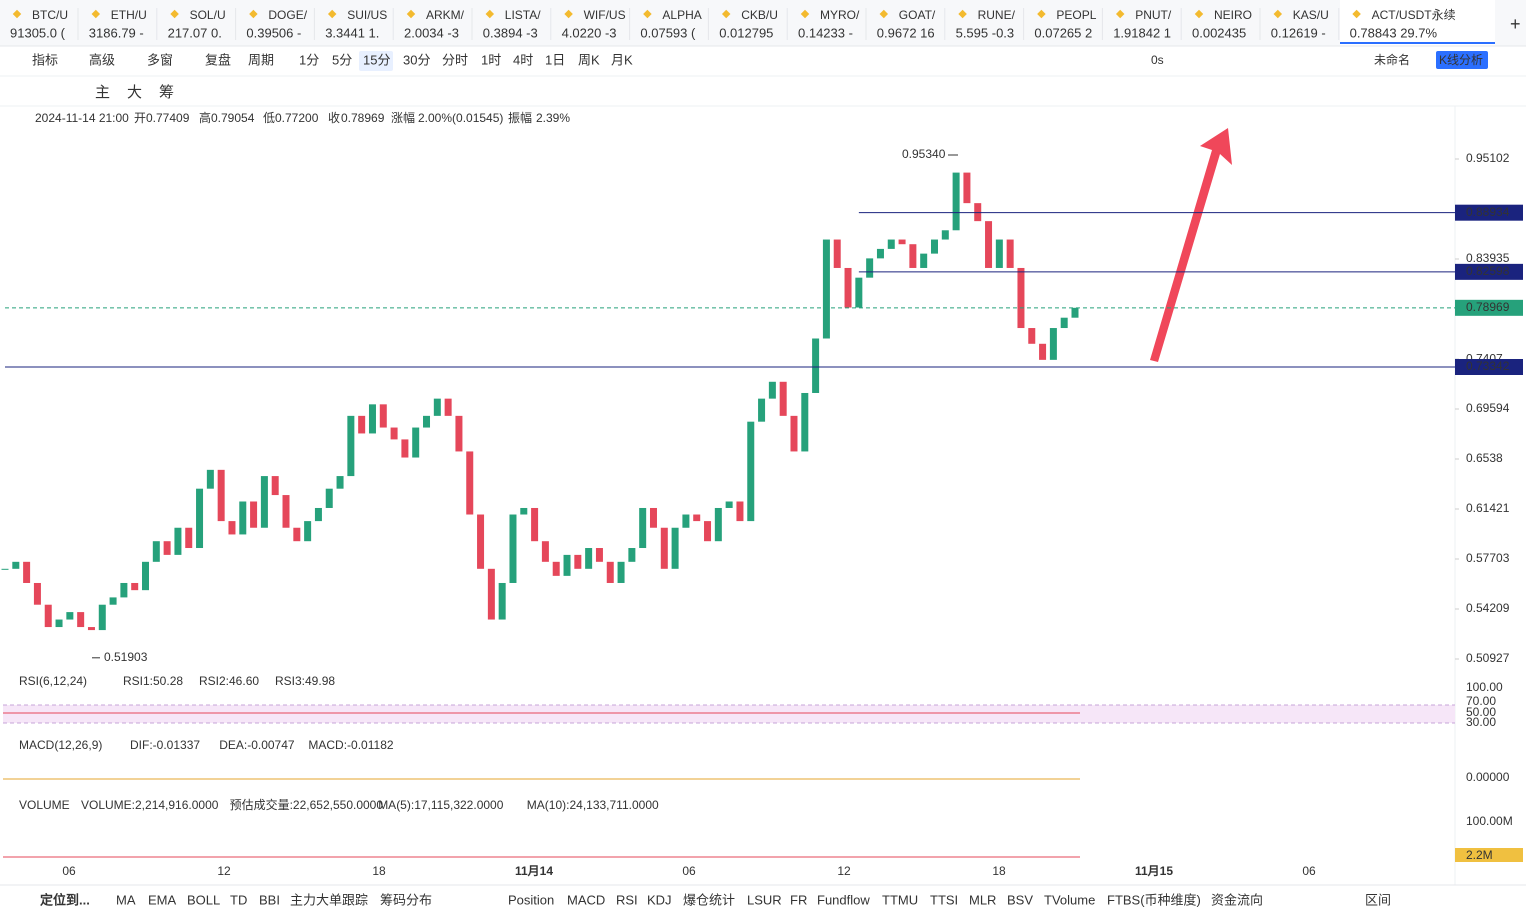 This screenshot has width=1526, height=920. Describe the element at coordinates (218, 59) in the screenshot. I see `toolbar-item: 复盘` at that location.